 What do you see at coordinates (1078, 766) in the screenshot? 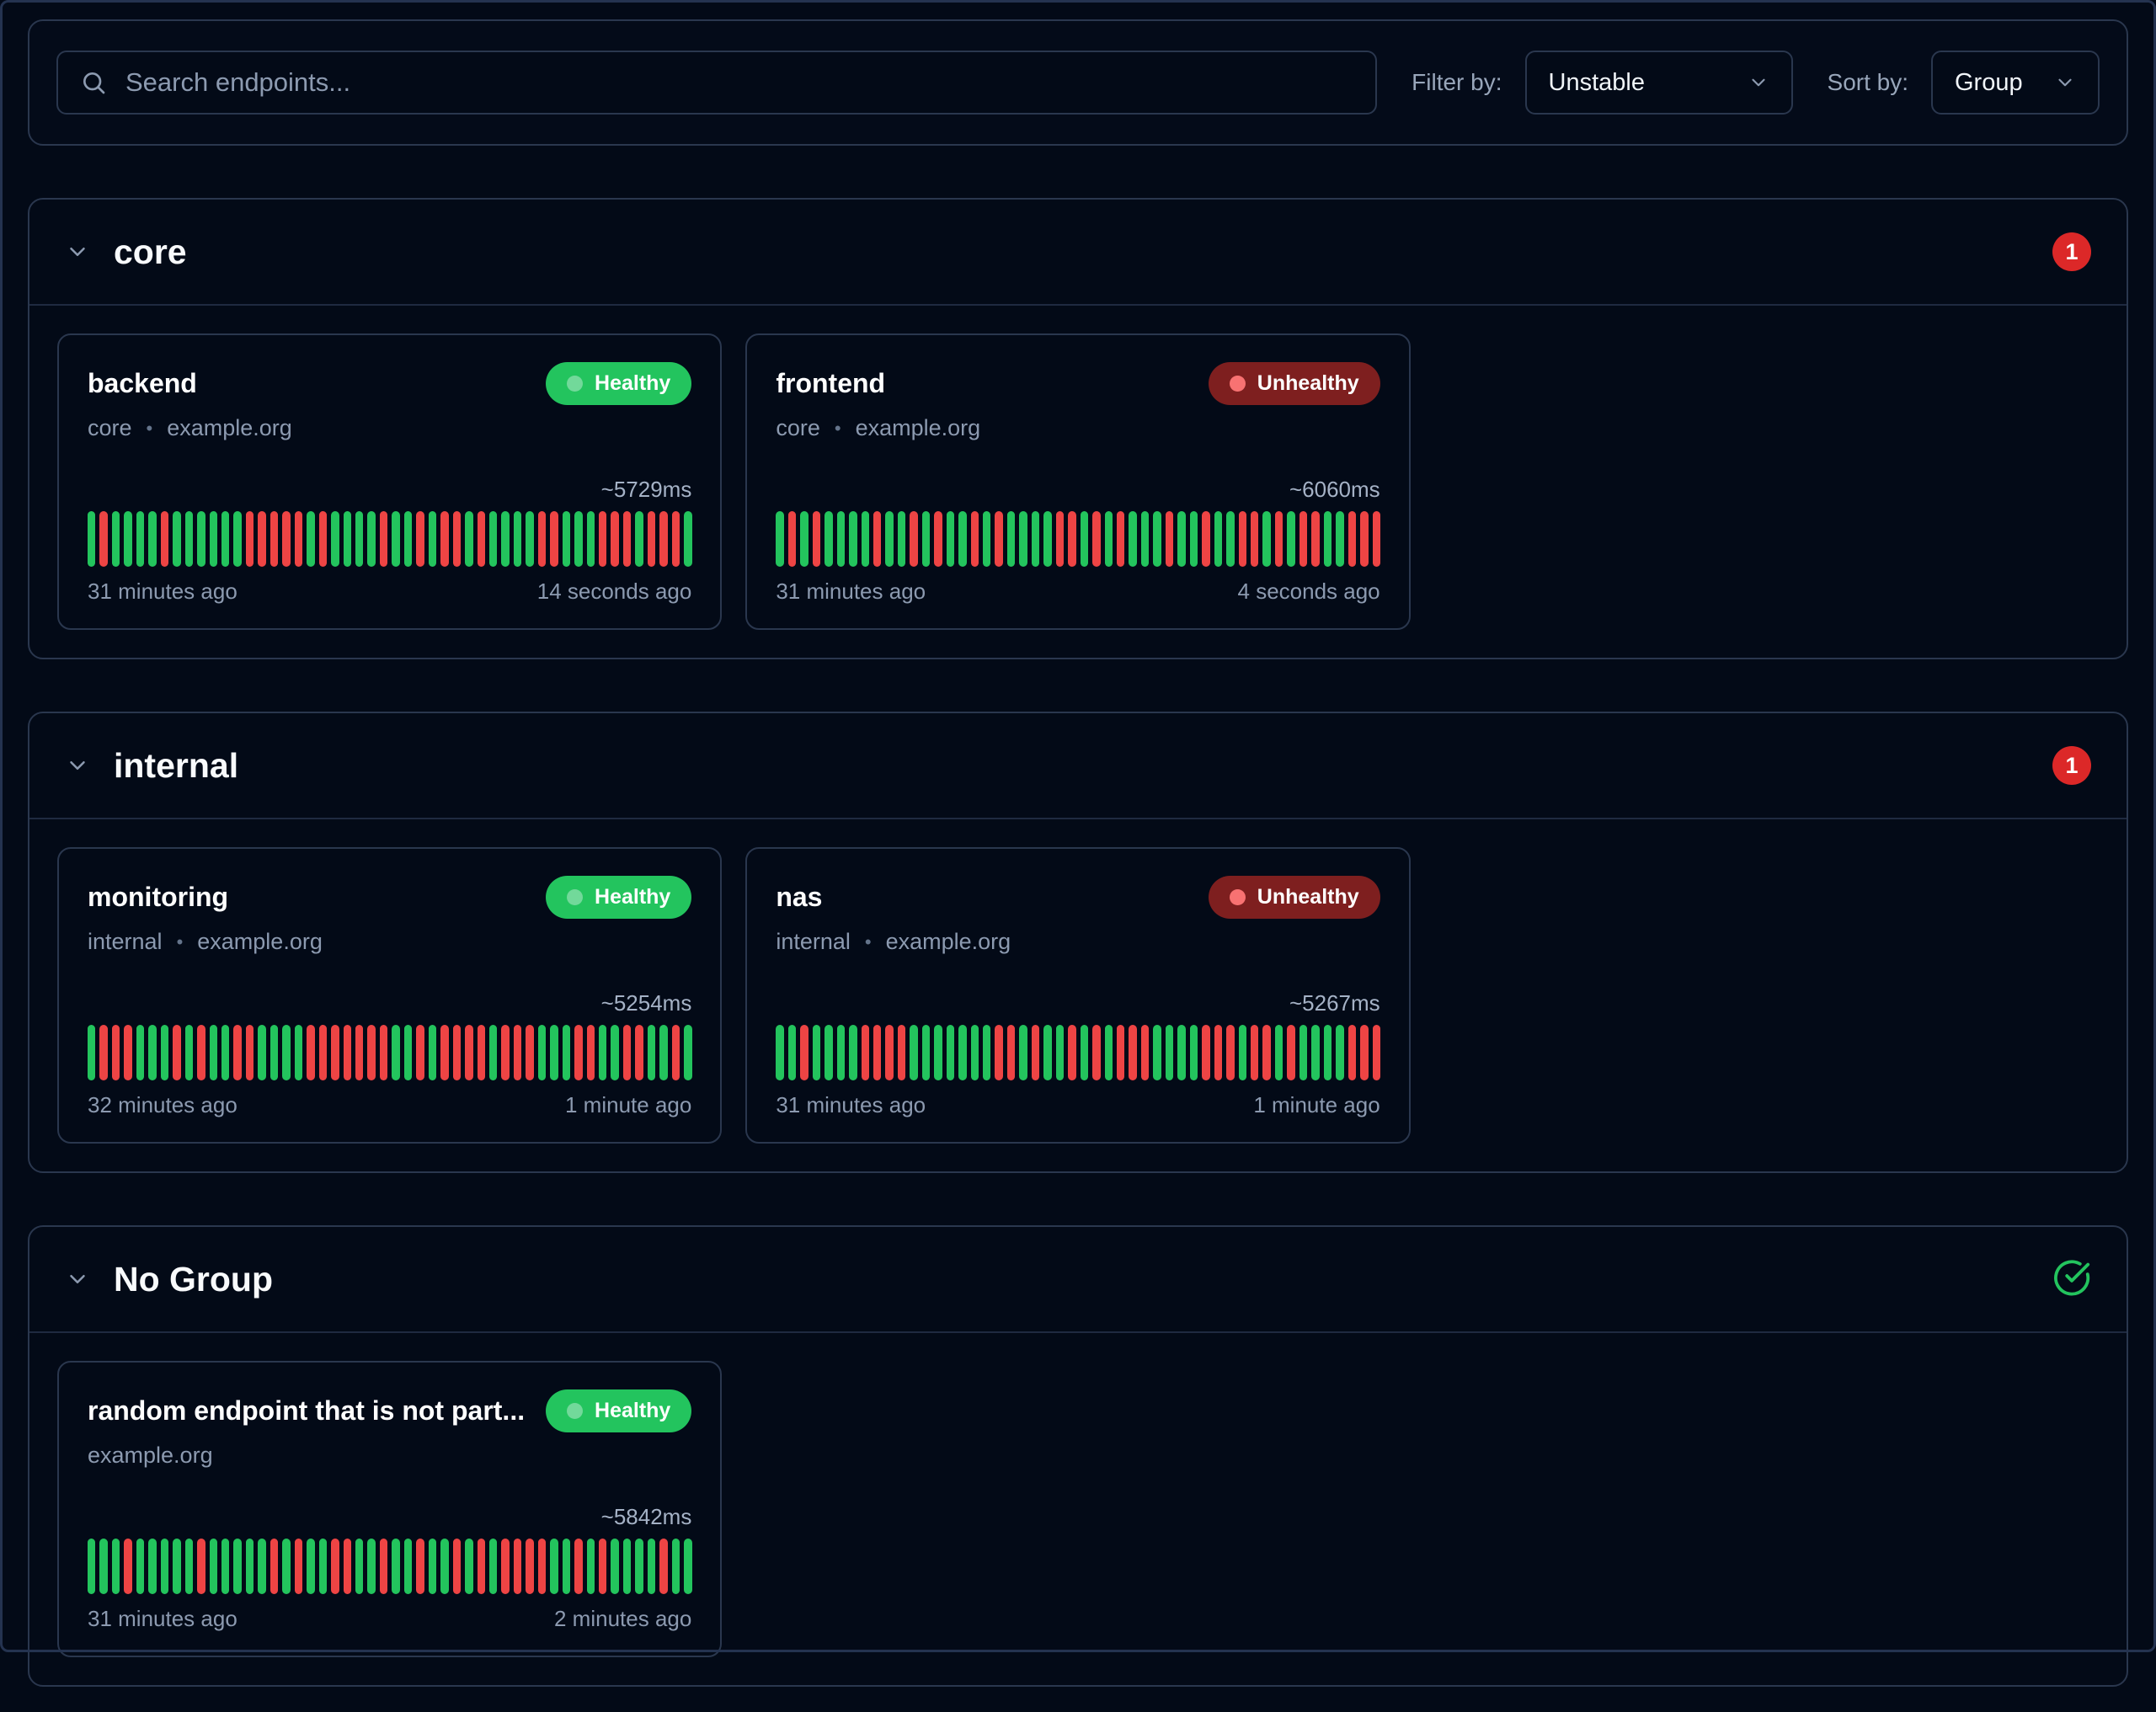
I see `group-header: internal 1` at bounding box center [1078, 766].